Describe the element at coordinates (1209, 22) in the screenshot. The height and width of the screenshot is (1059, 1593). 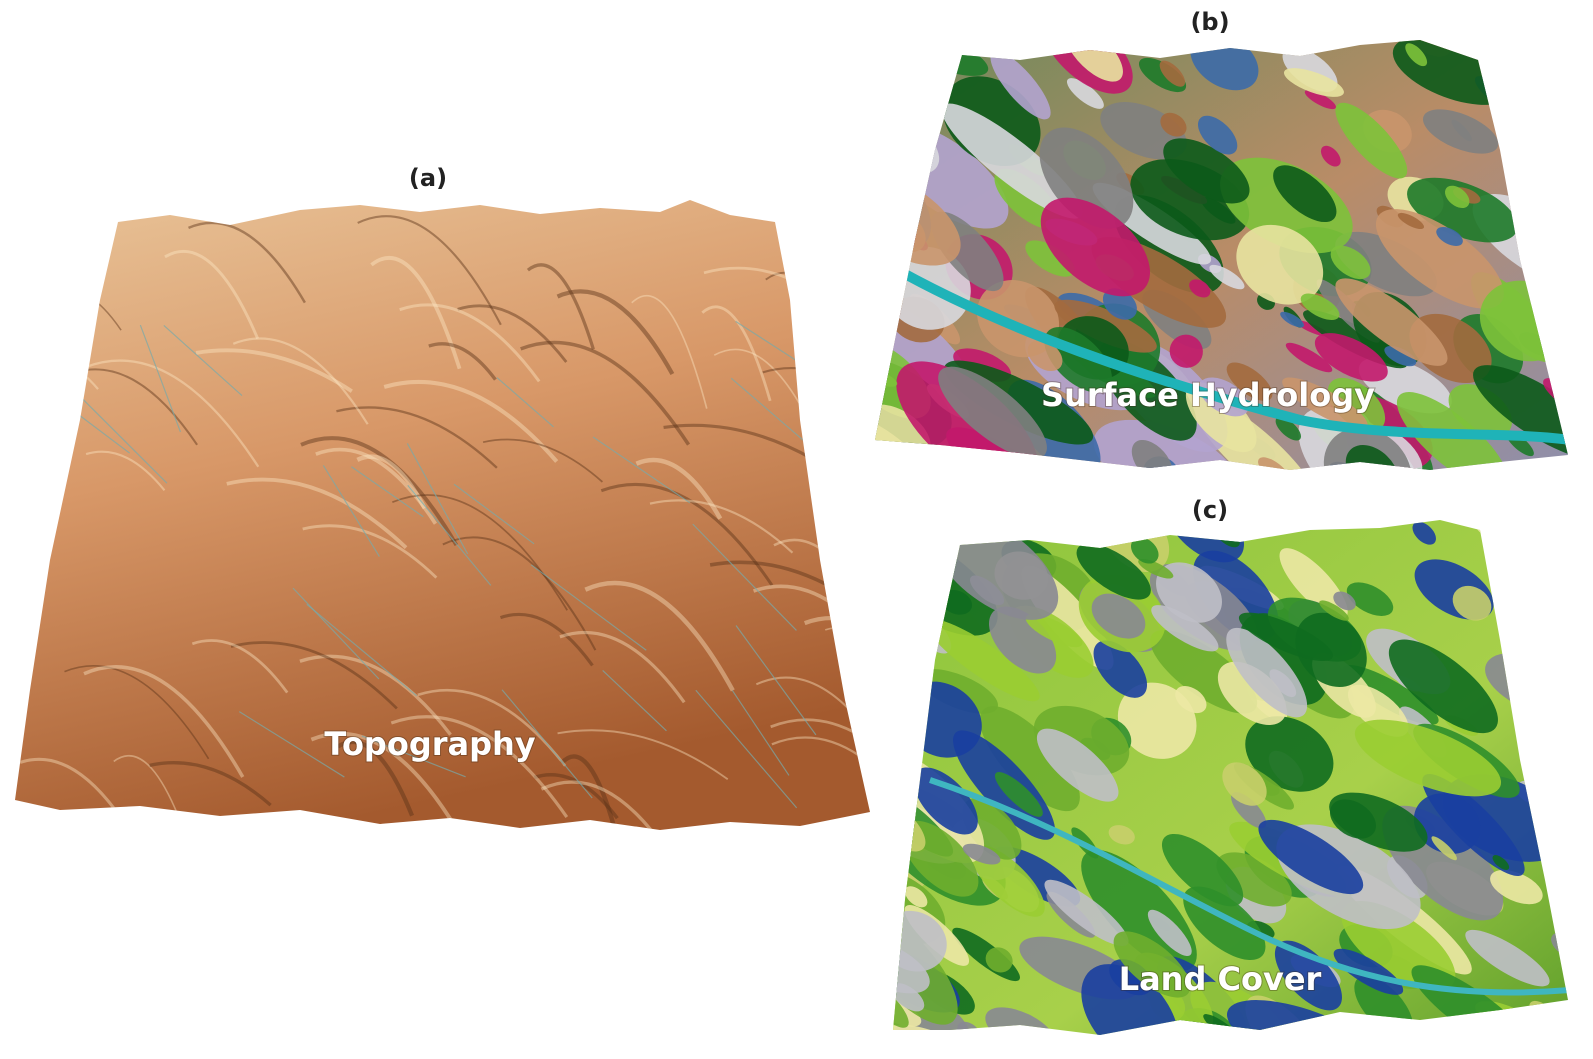
I see `panel-label: (b)` at that location.